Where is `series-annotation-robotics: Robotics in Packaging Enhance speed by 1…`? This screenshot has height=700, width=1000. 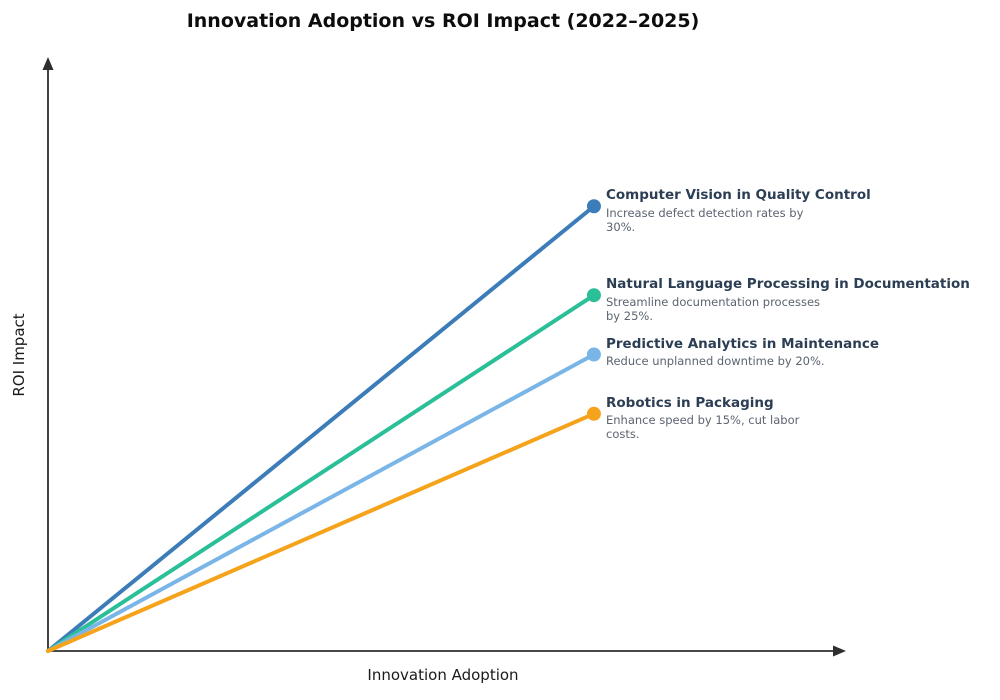
series-annotation-robotics: Robotics in Packaging Enhance speed by 1… is located at coordinates (801, 418).